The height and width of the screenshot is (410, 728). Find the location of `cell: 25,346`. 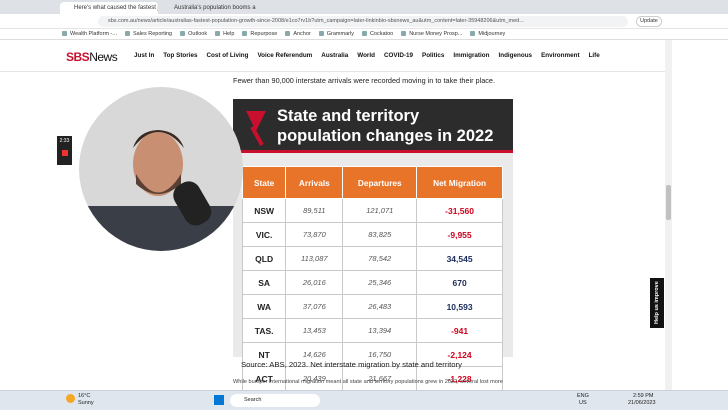

cell: 25,346 is located at coordinates (380, 282).